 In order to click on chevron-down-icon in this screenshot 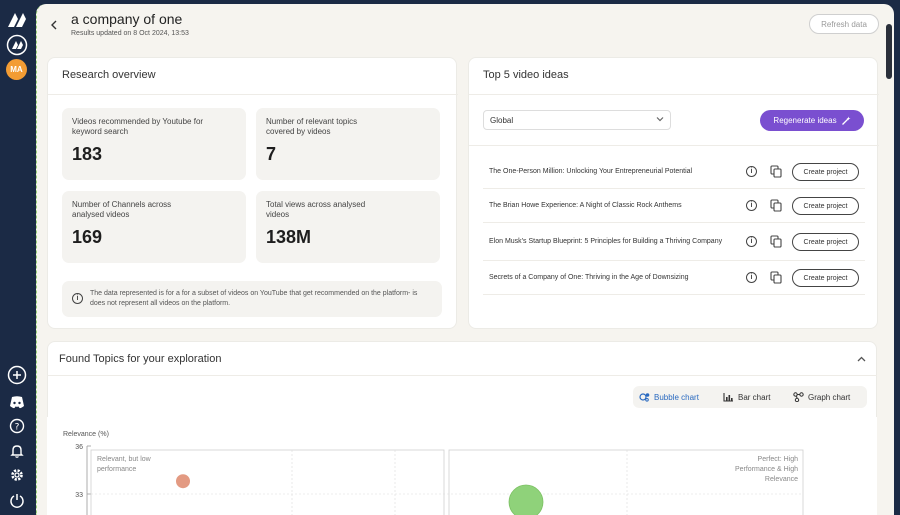, I will do `click(660, 120)`.